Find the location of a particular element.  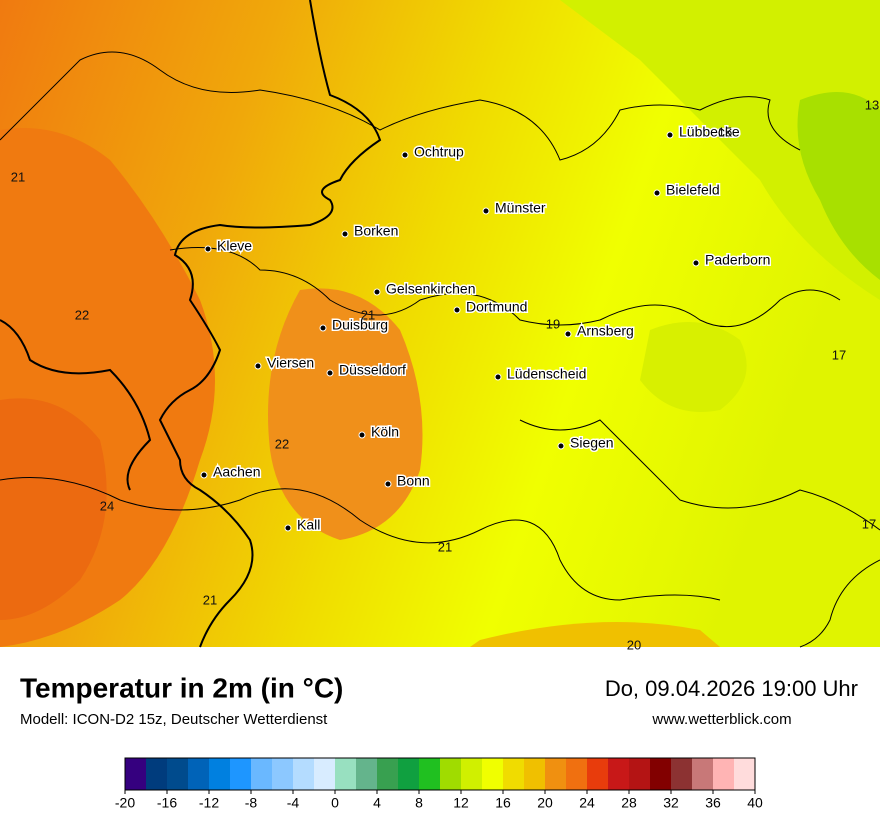

city-label: Duisburg is located at coordinates (360, 325).